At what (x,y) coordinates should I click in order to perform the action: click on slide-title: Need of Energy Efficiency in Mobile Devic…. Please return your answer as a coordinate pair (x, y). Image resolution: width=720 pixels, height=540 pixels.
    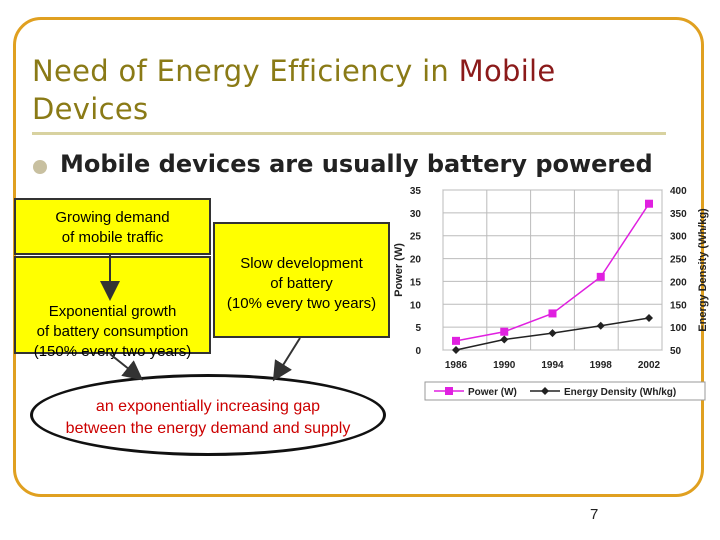
    Looking at the image, I should click on (294, 90).